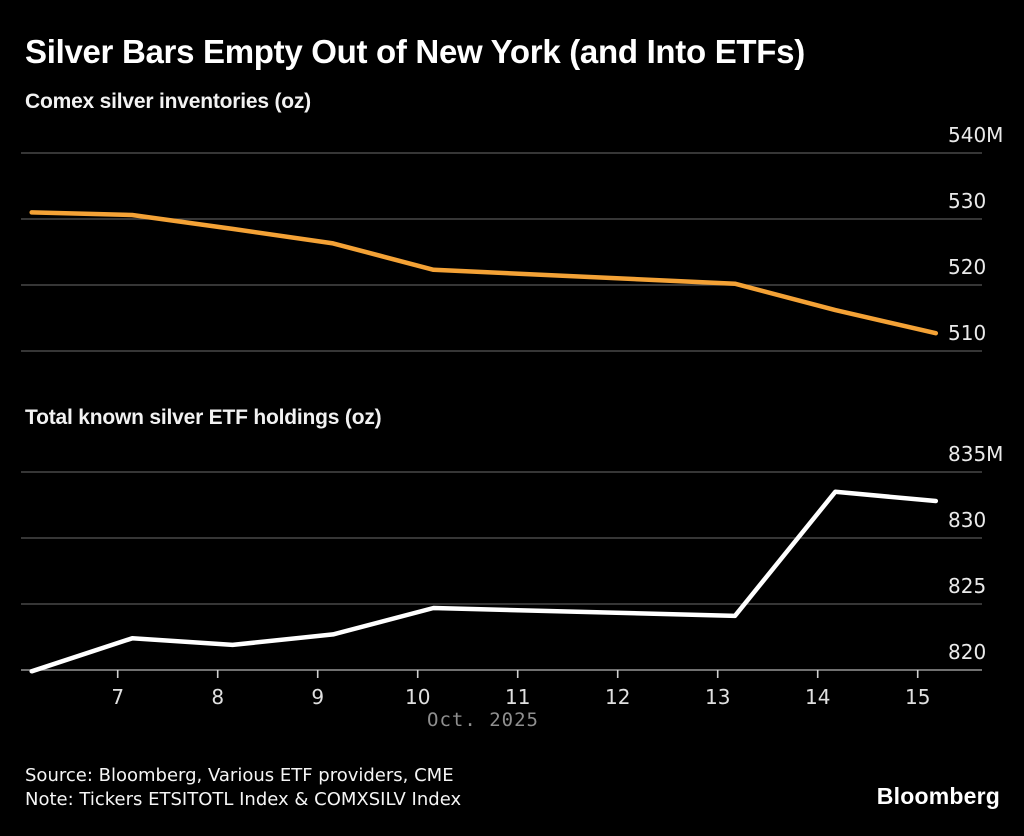  What do you see at coordinates (817, 697) in the screenshot?
I see `x-tick-label: 14` at bounding box center [817, 697].